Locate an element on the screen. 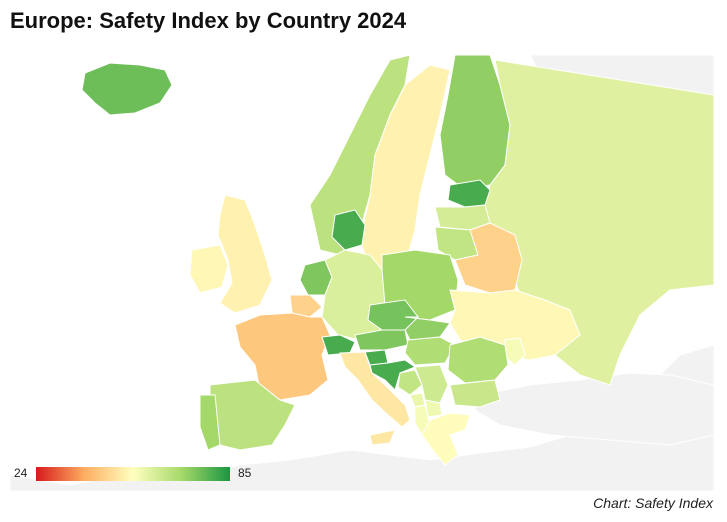 Image resolution: width=727 pixels, height=522 pixels. country-ireland is located at coordinates (209, 269).